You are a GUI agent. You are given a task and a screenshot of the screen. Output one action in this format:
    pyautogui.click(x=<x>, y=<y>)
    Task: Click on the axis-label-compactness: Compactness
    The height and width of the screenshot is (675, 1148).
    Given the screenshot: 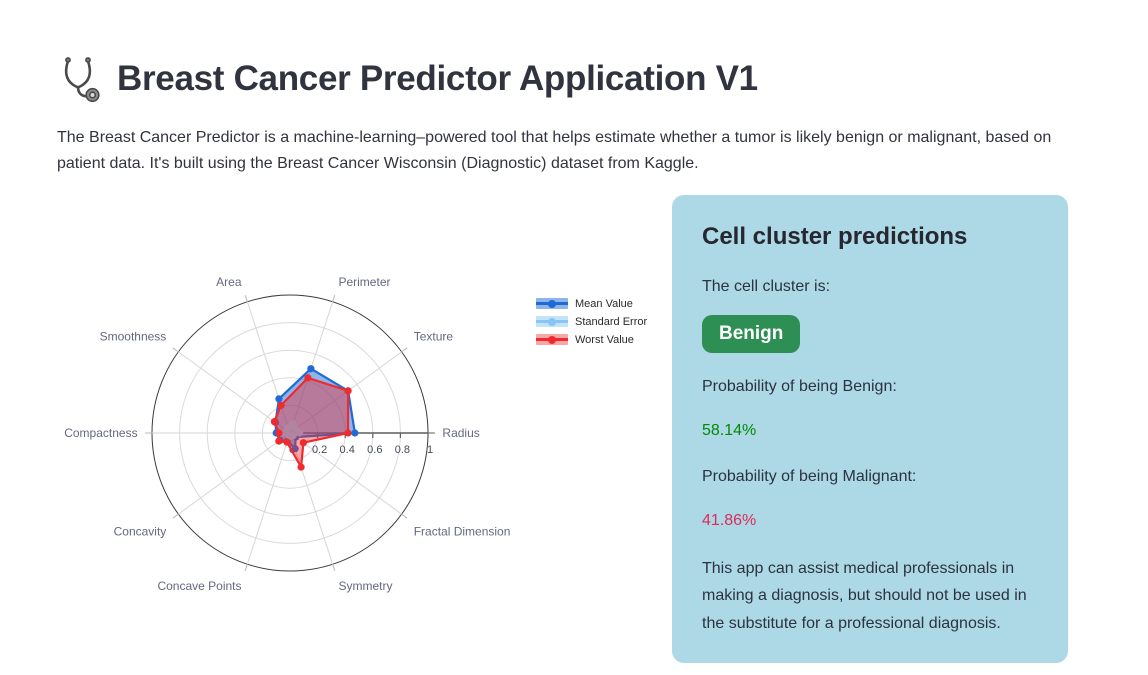 What is the action you would take?
    pyautogui.click(x=100, y=433)
    